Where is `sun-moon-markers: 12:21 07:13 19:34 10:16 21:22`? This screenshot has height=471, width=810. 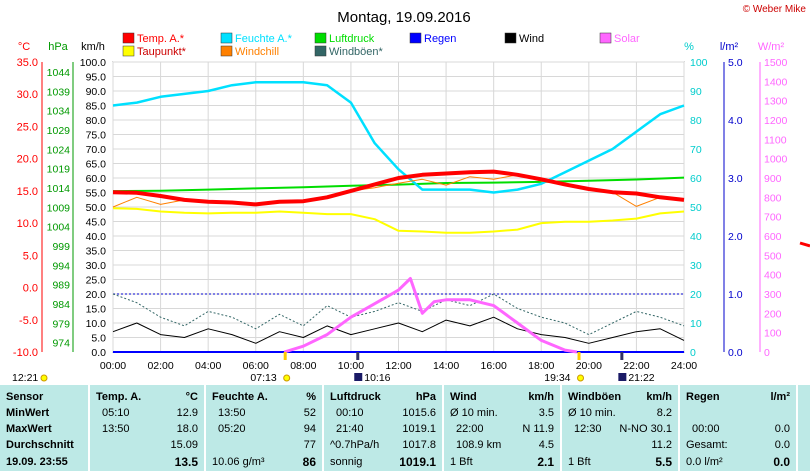
sun-moon-markers: 12:21 07:13 19:34 10:16 21:22 is located at coordinates (333, 368).